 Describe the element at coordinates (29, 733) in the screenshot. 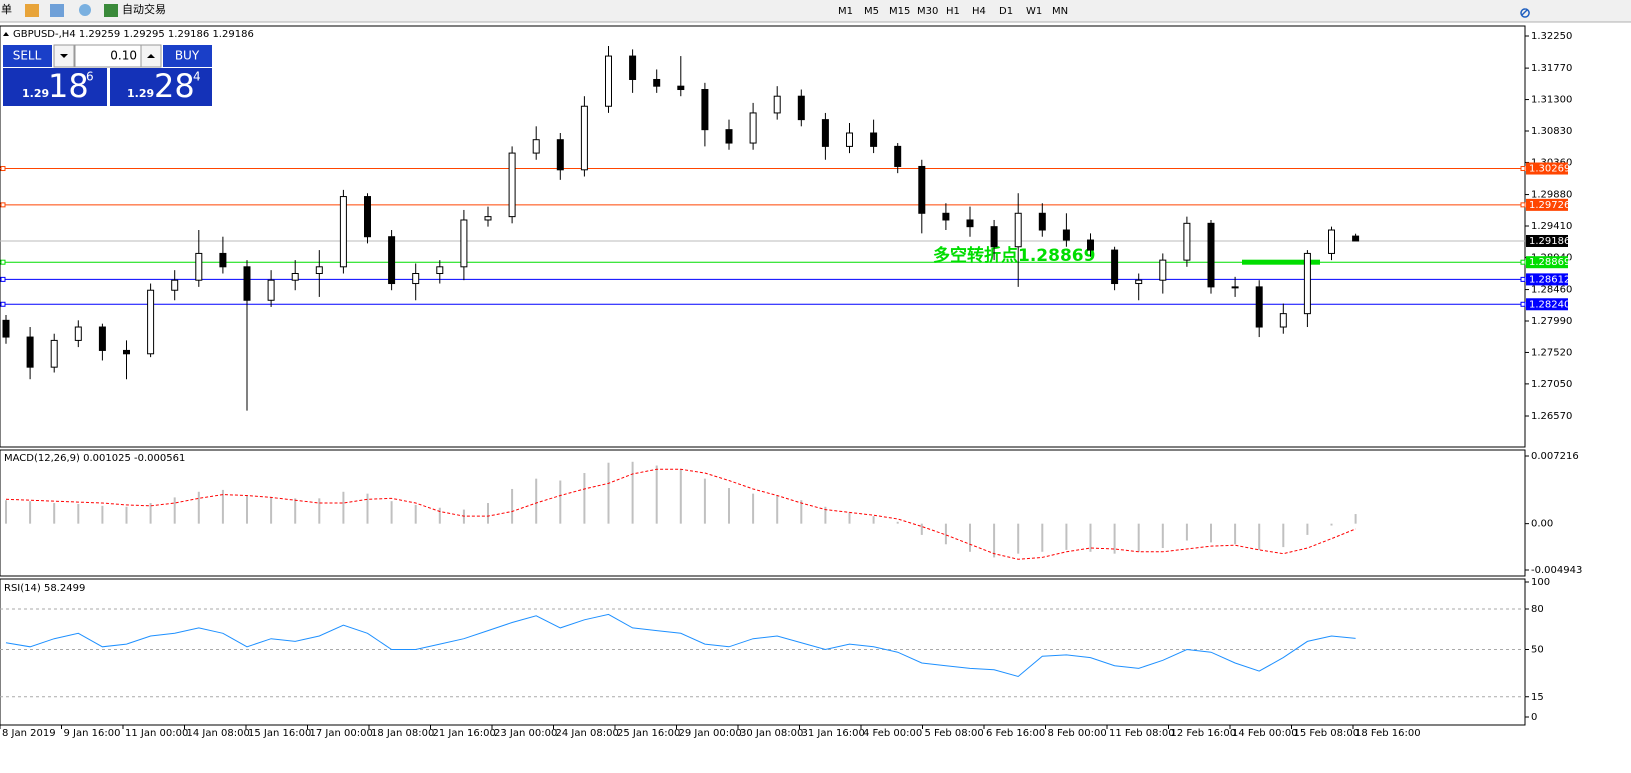

I see `x-tick-label: 8 Jan 2019` at that location.